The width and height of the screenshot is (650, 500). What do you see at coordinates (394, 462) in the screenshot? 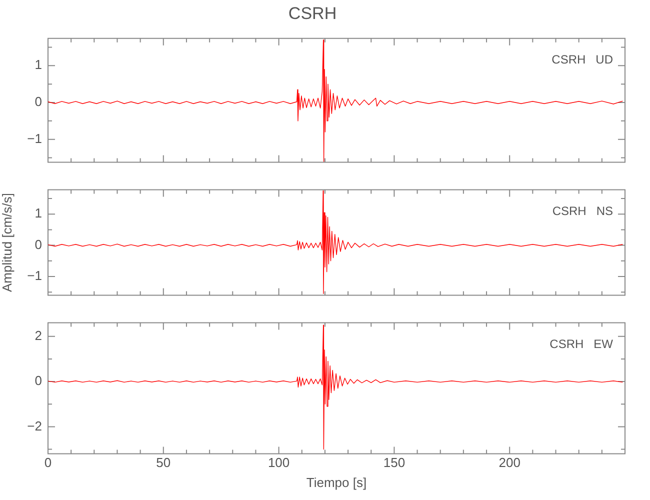
I see `x-tick-label: 150` at bounding box center [394, 462].